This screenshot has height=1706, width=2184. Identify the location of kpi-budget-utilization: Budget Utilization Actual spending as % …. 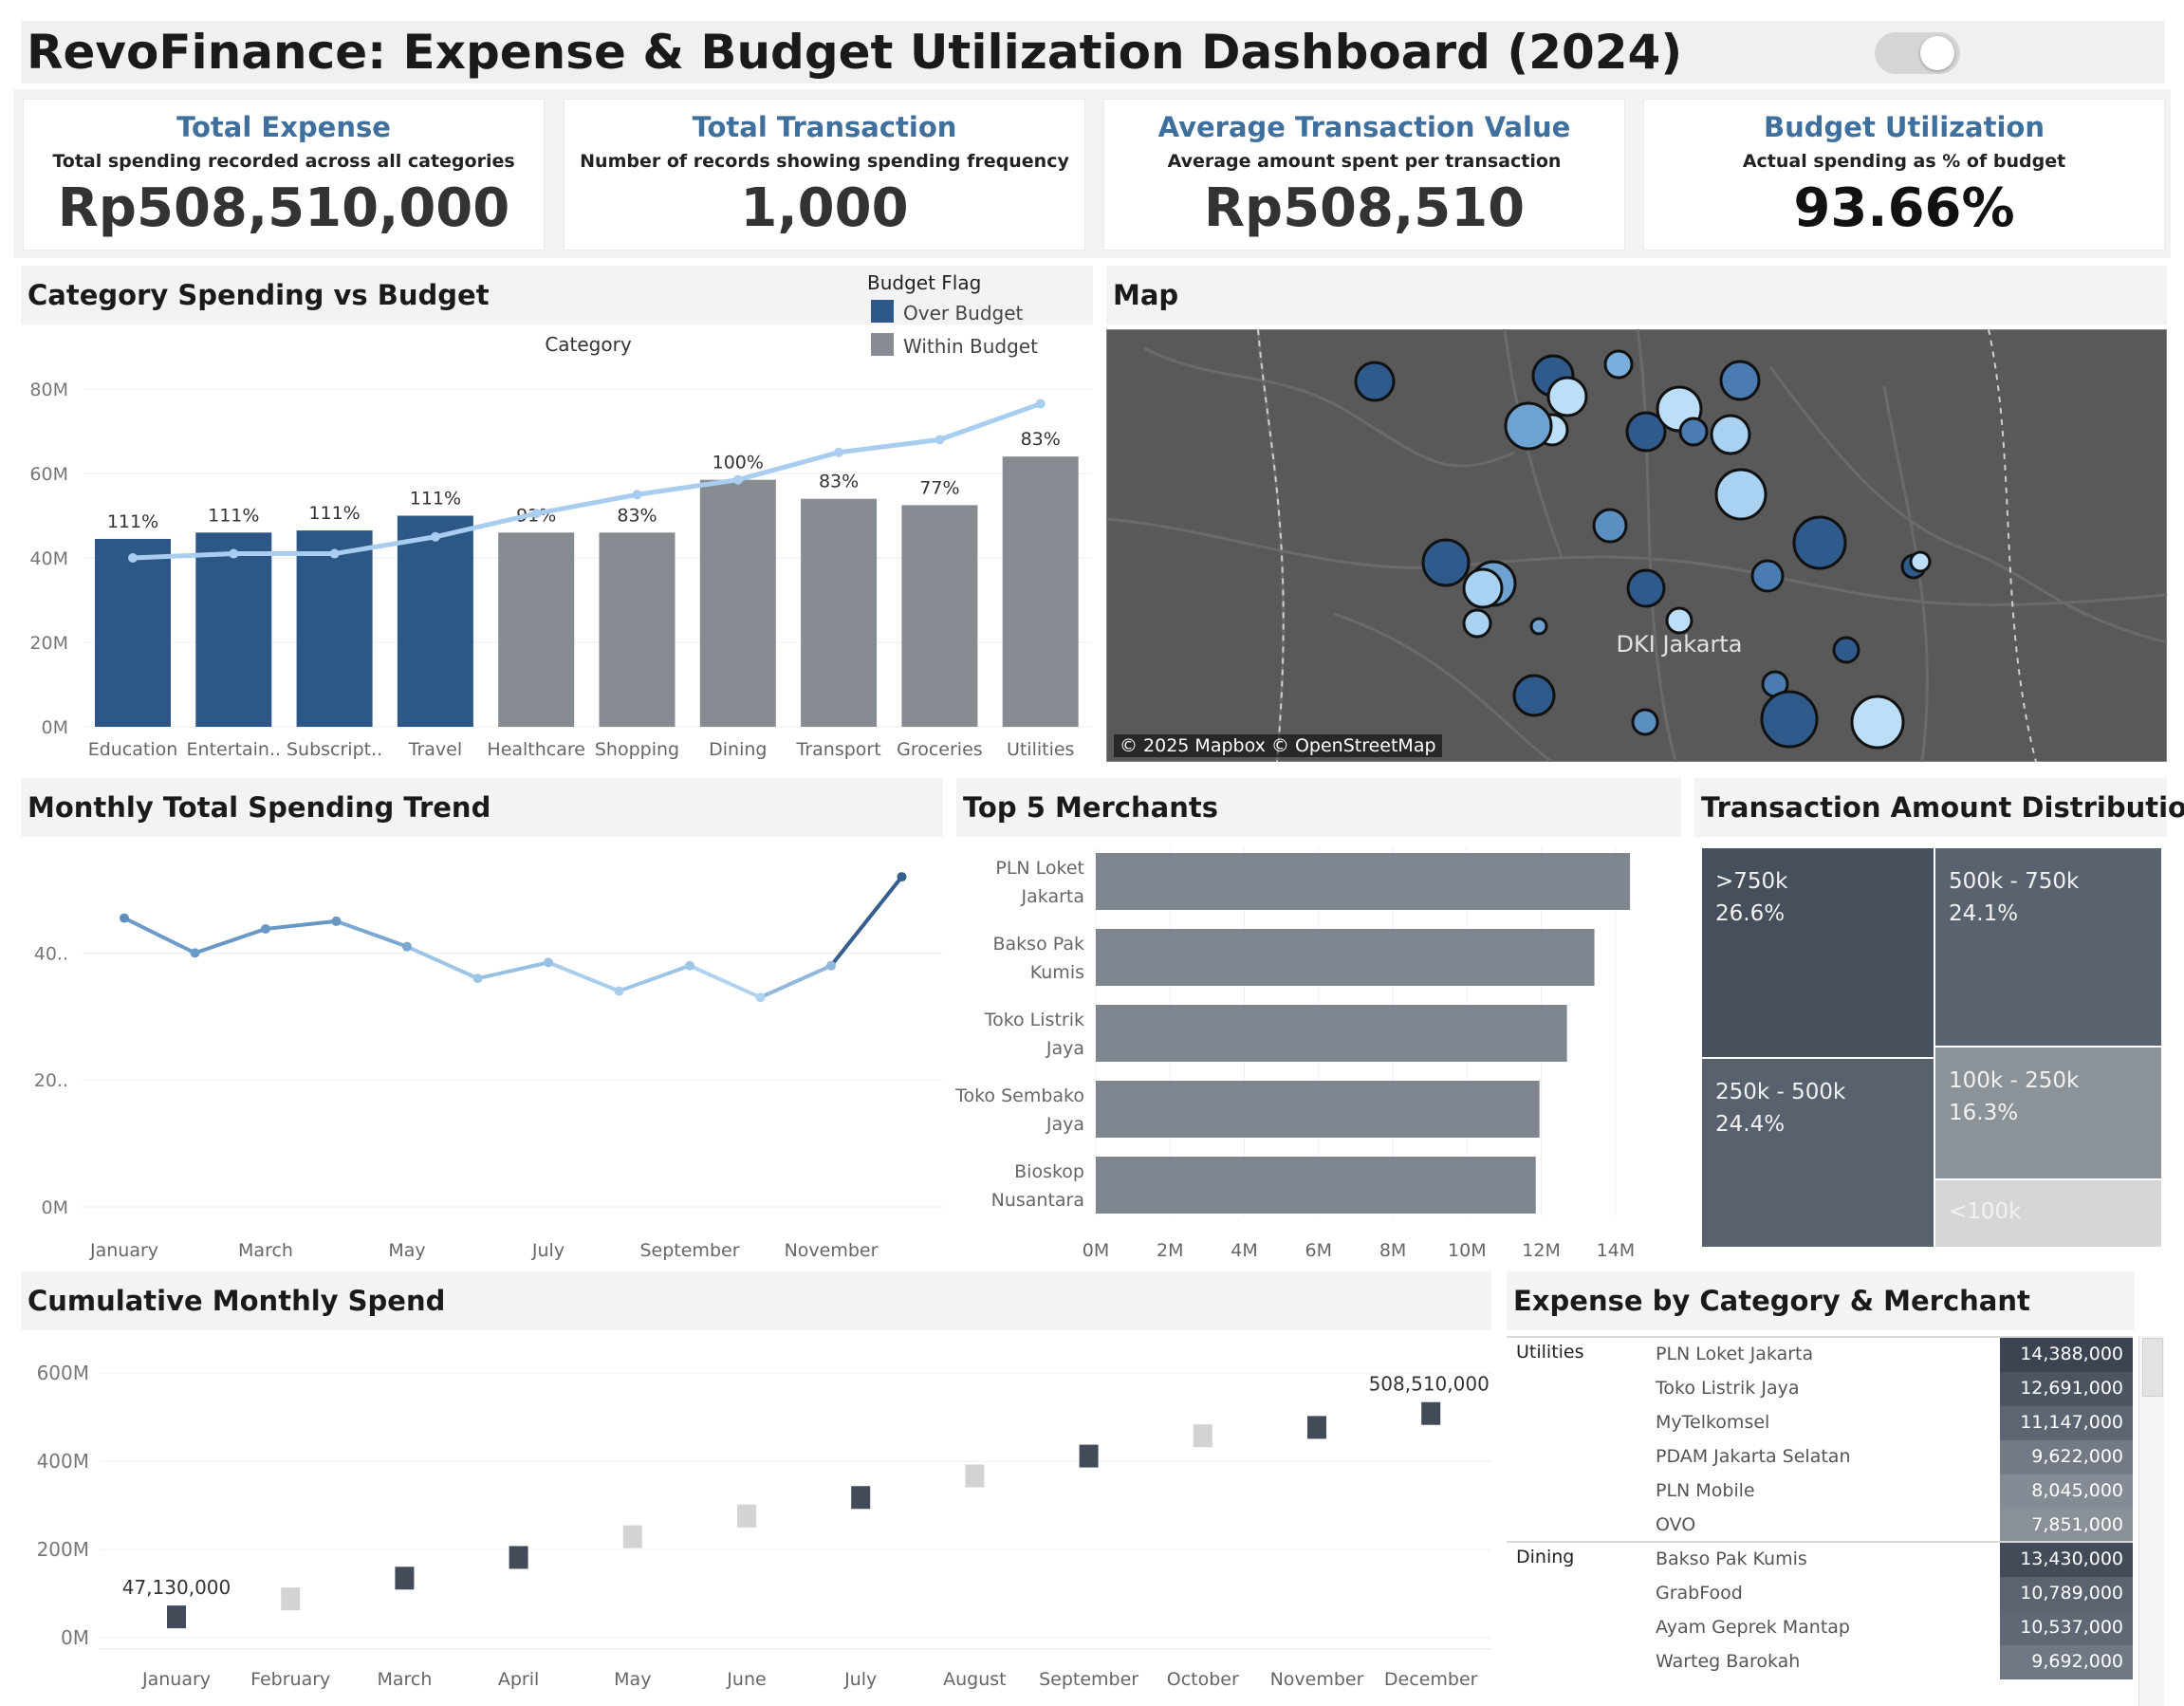
(1904, 174).